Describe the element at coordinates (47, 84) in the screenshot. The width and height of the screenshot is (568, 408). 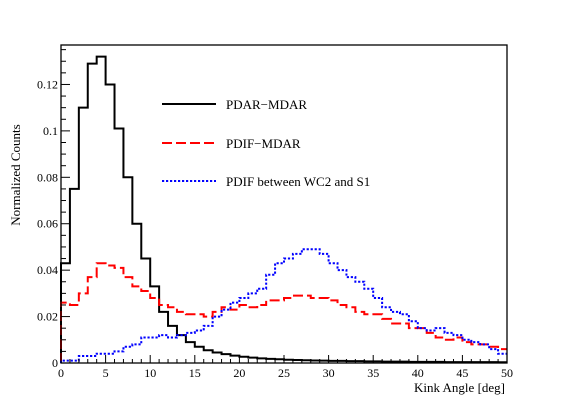
I see `y-tick-label: 0.12` at that location.